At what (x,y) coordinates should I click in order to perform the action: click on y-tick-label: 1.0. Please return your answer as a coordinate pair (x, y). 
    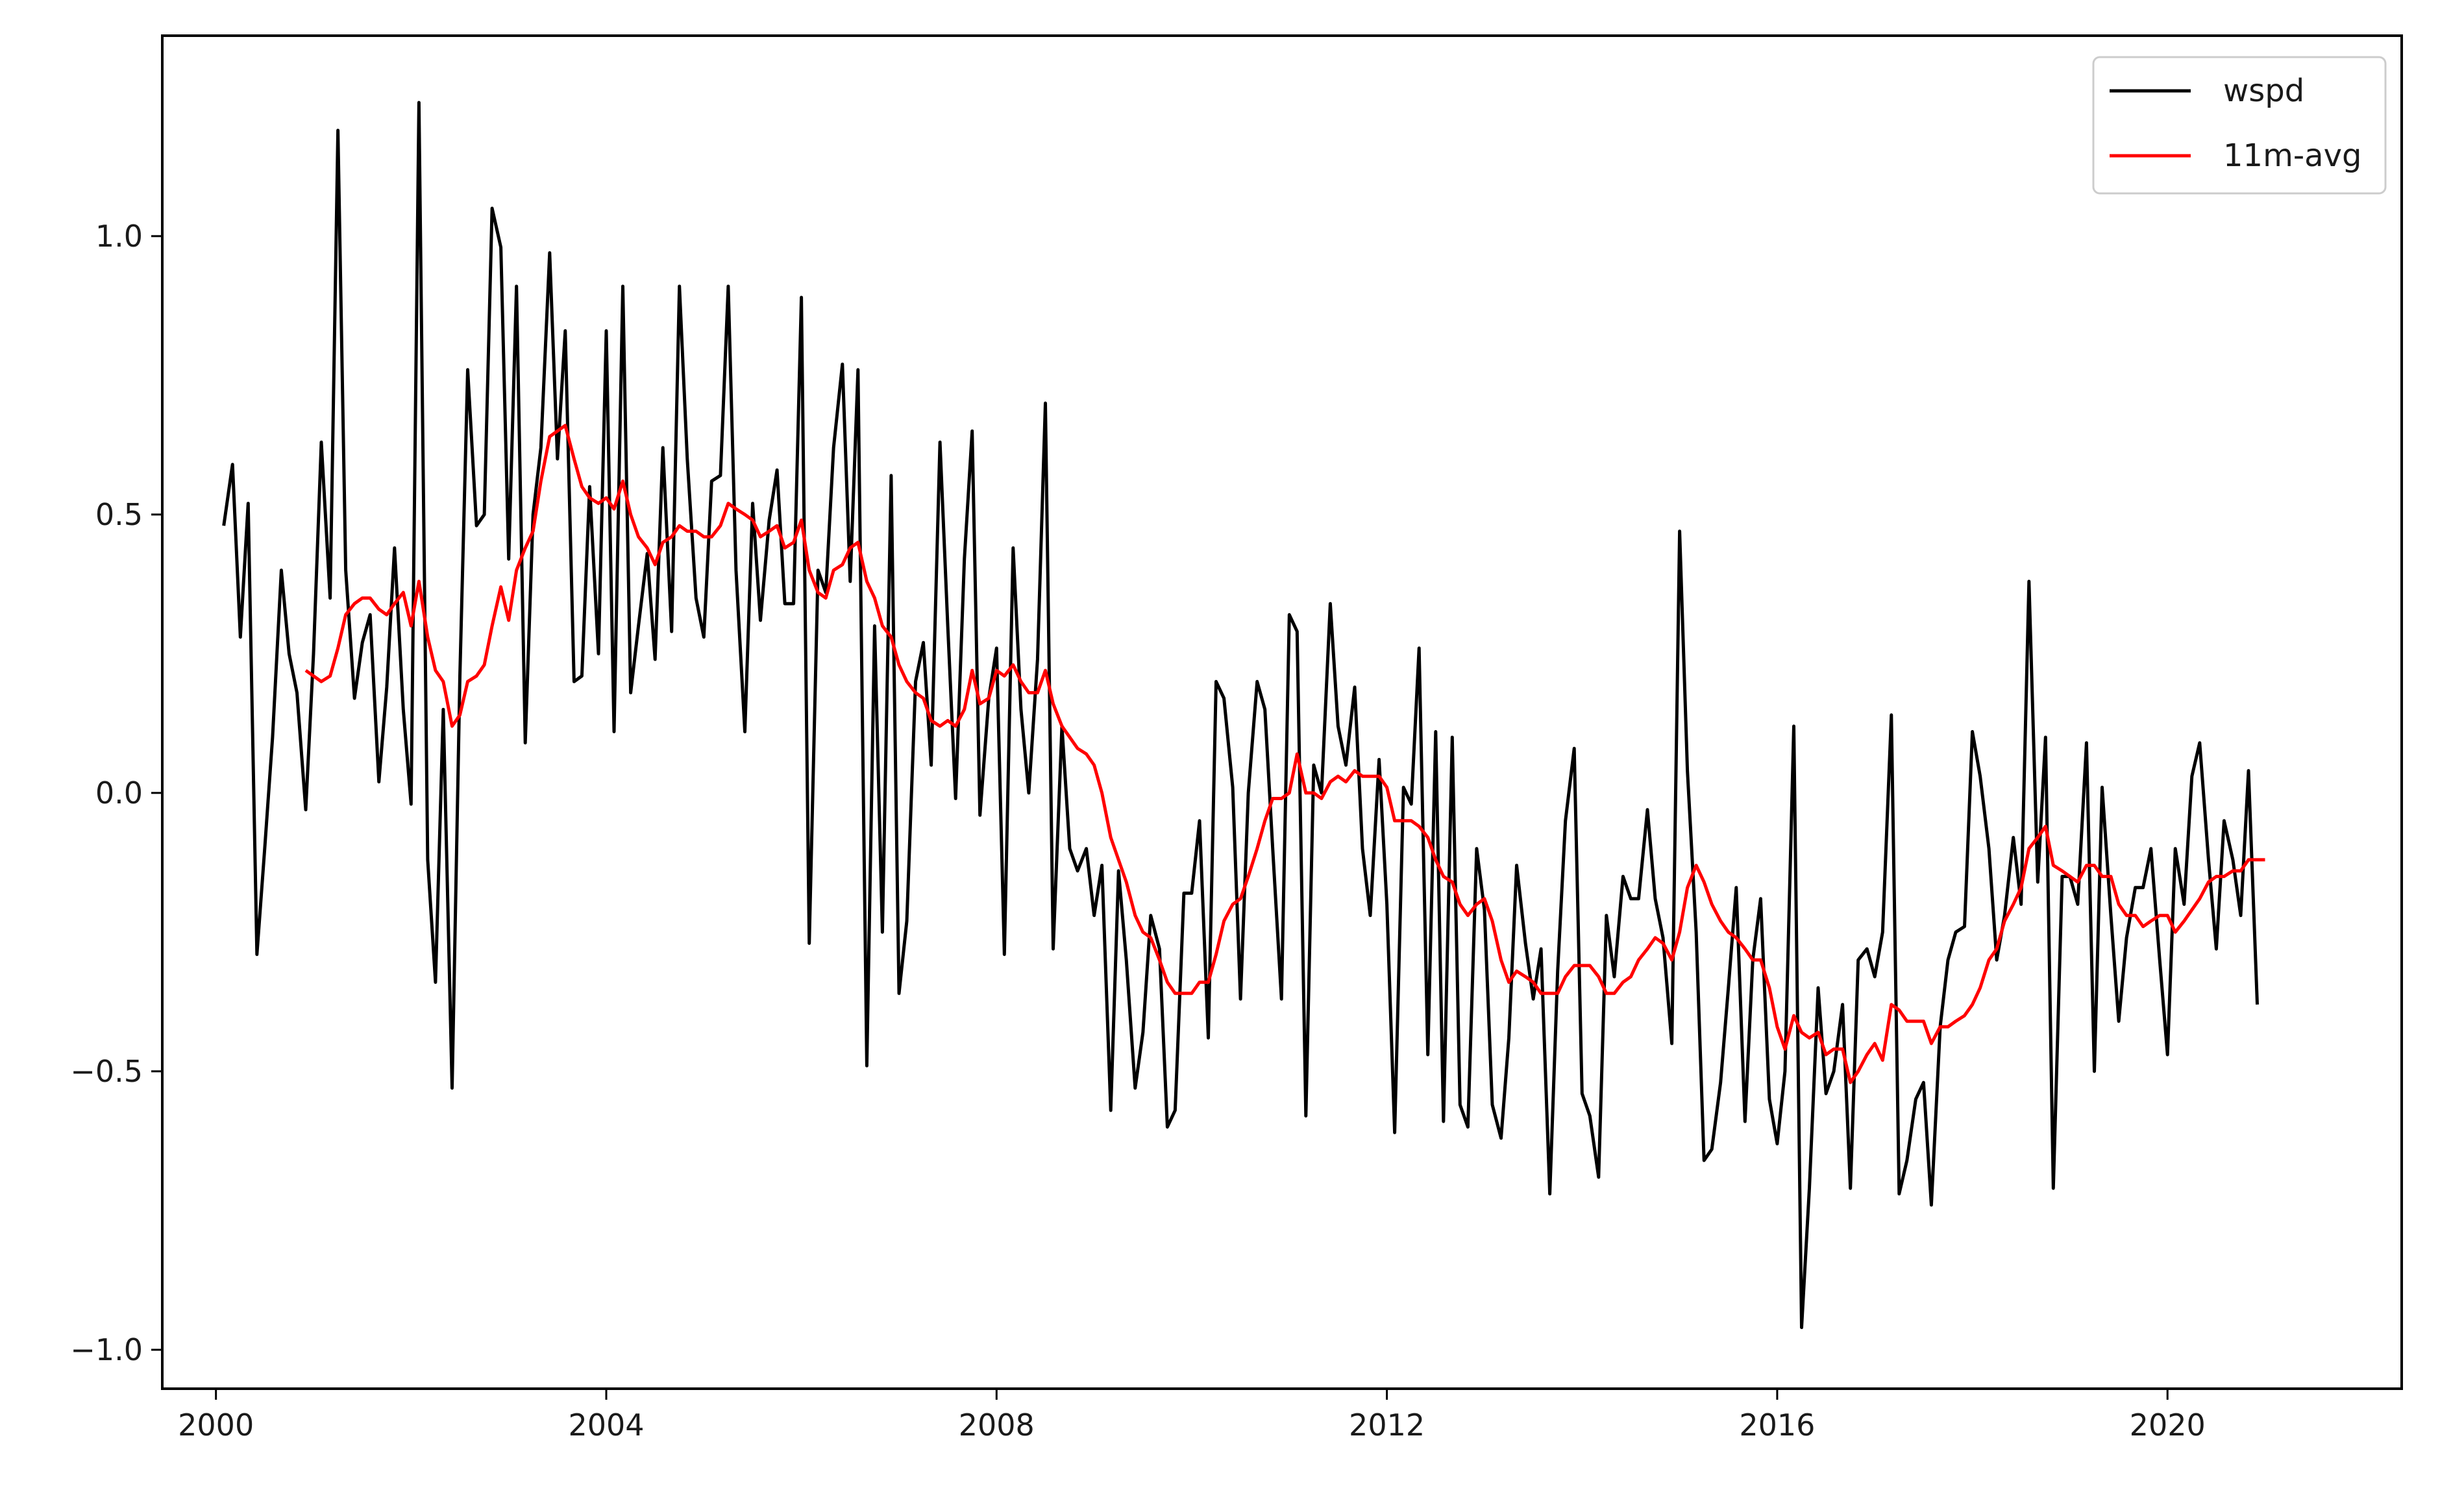
    Looking at the image, I should click on (119, 237).